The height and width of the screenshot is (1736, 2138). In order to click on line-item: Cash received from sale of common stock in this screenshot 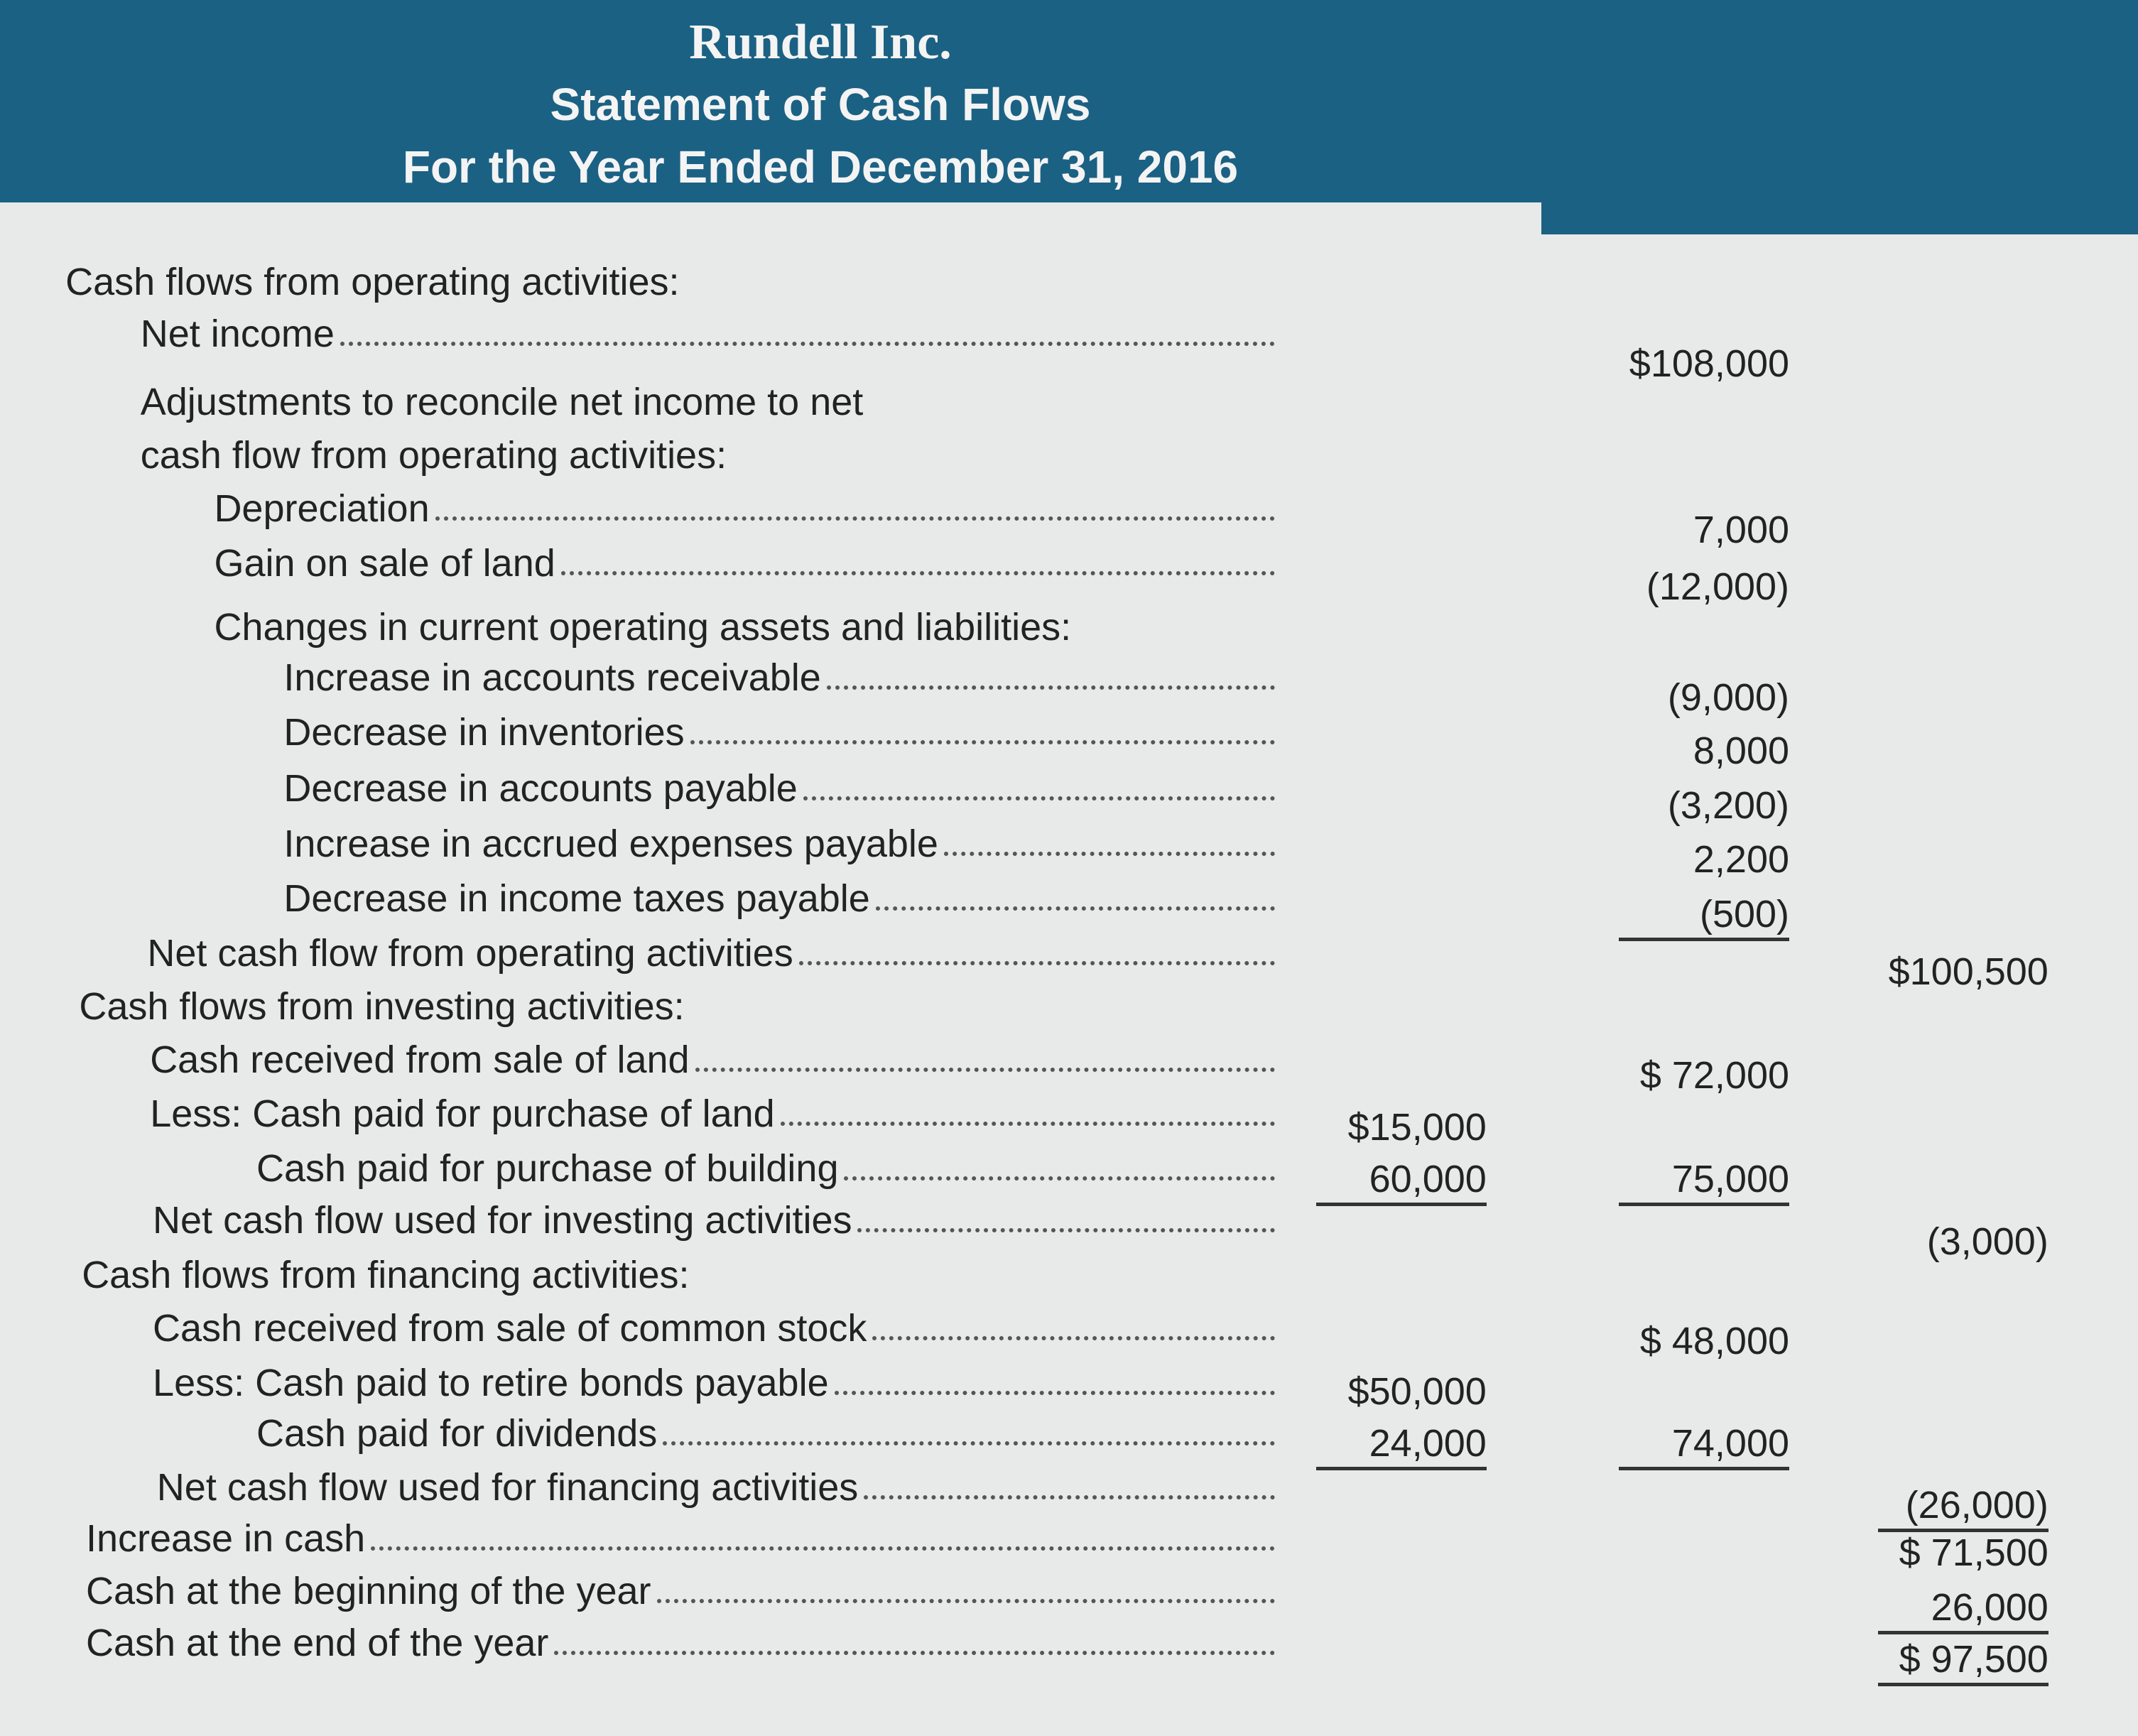, I will do `click(714, 1325)`.